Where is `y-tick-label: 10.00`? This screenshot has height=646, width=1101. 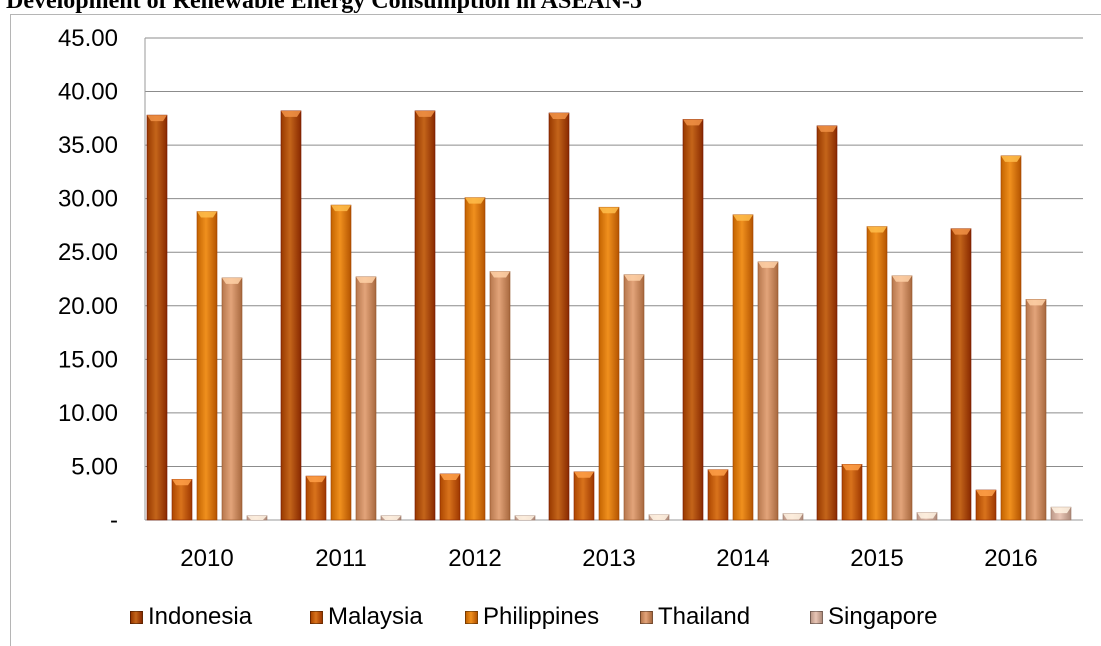 y-tick-label: 10.00 is located at coordinates (88, 413).